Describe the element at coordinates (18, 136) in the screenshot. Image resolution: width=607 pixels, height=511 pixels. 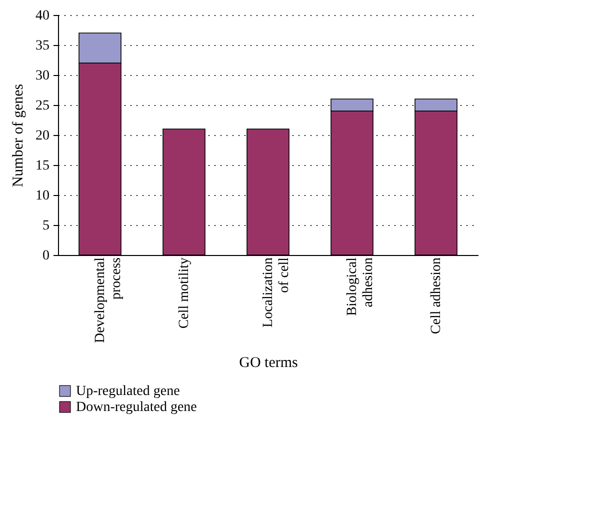
I see `y-axis-title: Number of genes` at that location.